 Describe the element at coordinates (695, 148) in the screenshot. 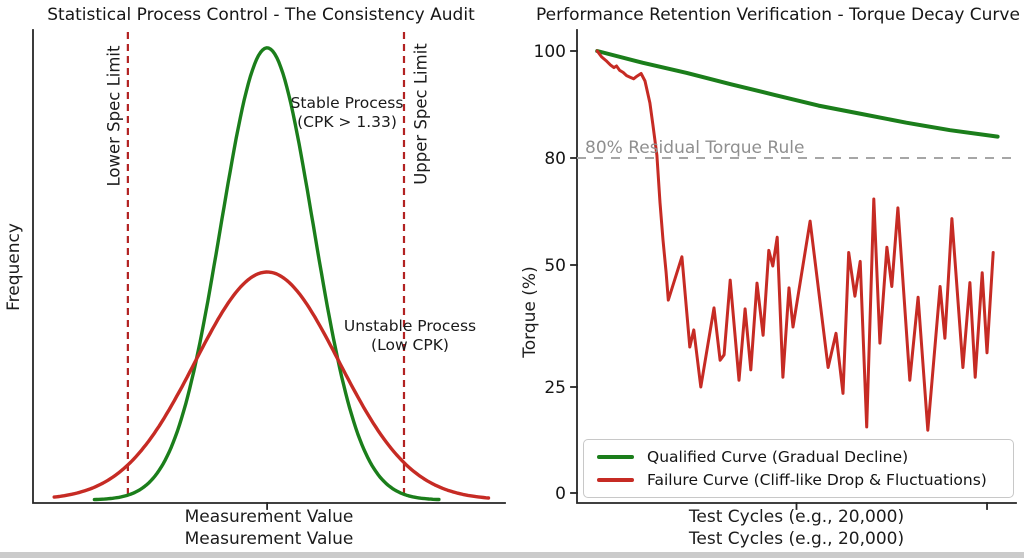

I see `threshold-rule-label: 80% Residual Torque Rule` at that location.